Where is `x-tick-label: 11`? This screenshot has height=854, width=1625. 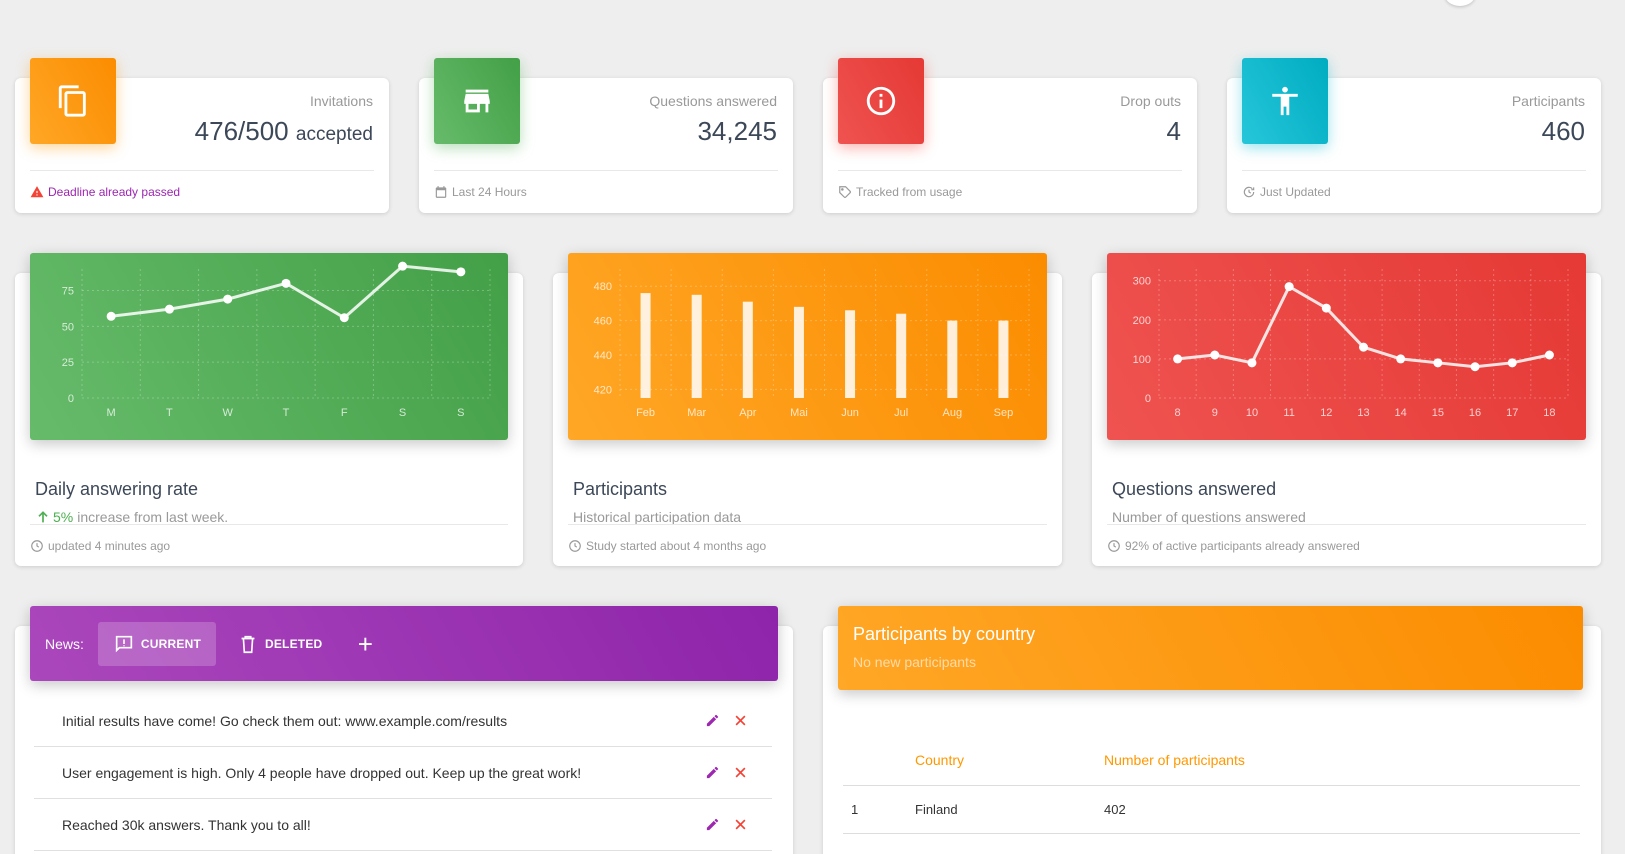
x-tick-label: 11 is located at coordinates (1288, 413).